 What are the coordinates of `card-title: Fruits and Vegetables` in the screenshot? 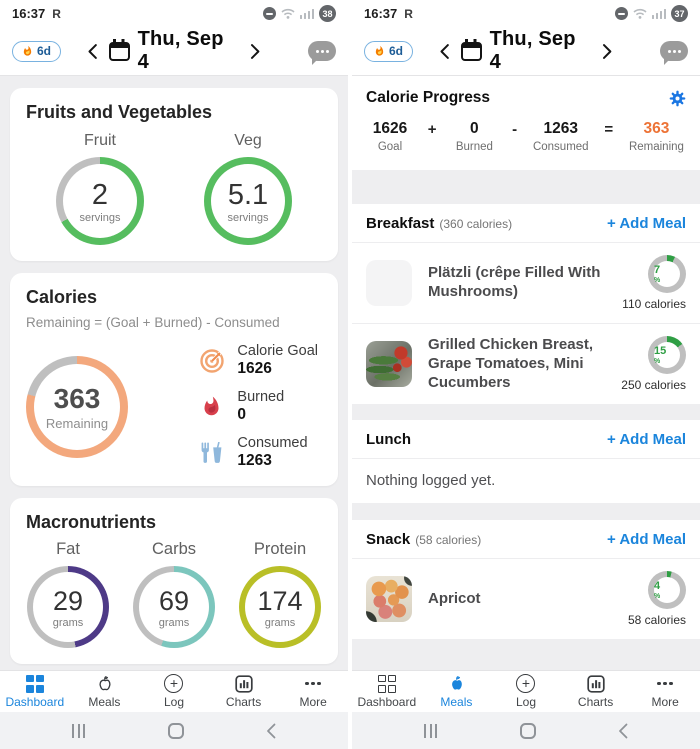 It's located at (119, 112).